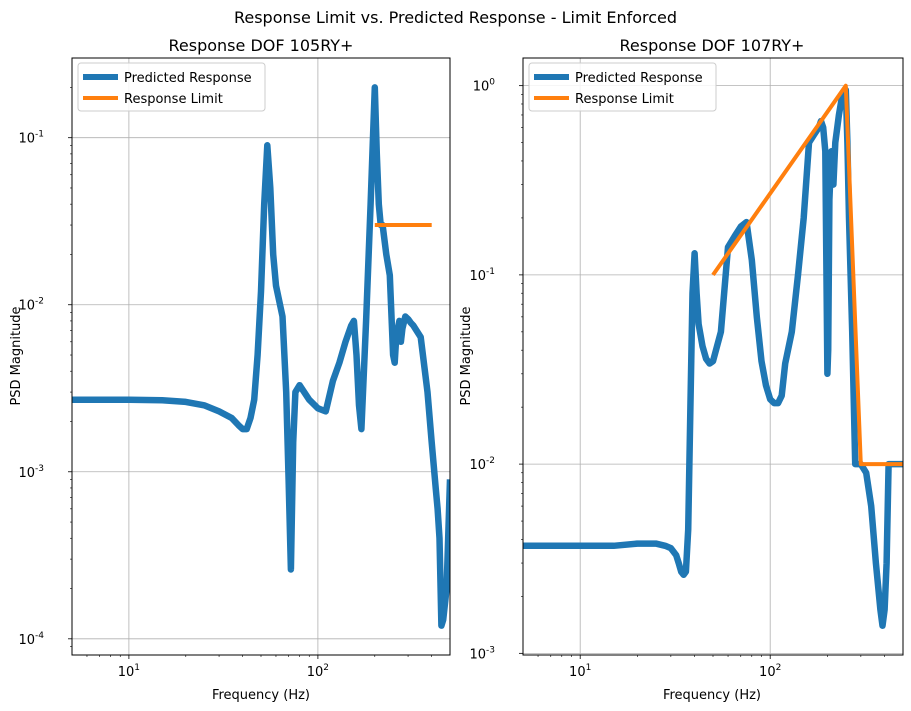  What do you see at coordinates (482, 464) in the screenshot?
I see `y-tick-label: 10⁻²` at bounding box center [482, 464].